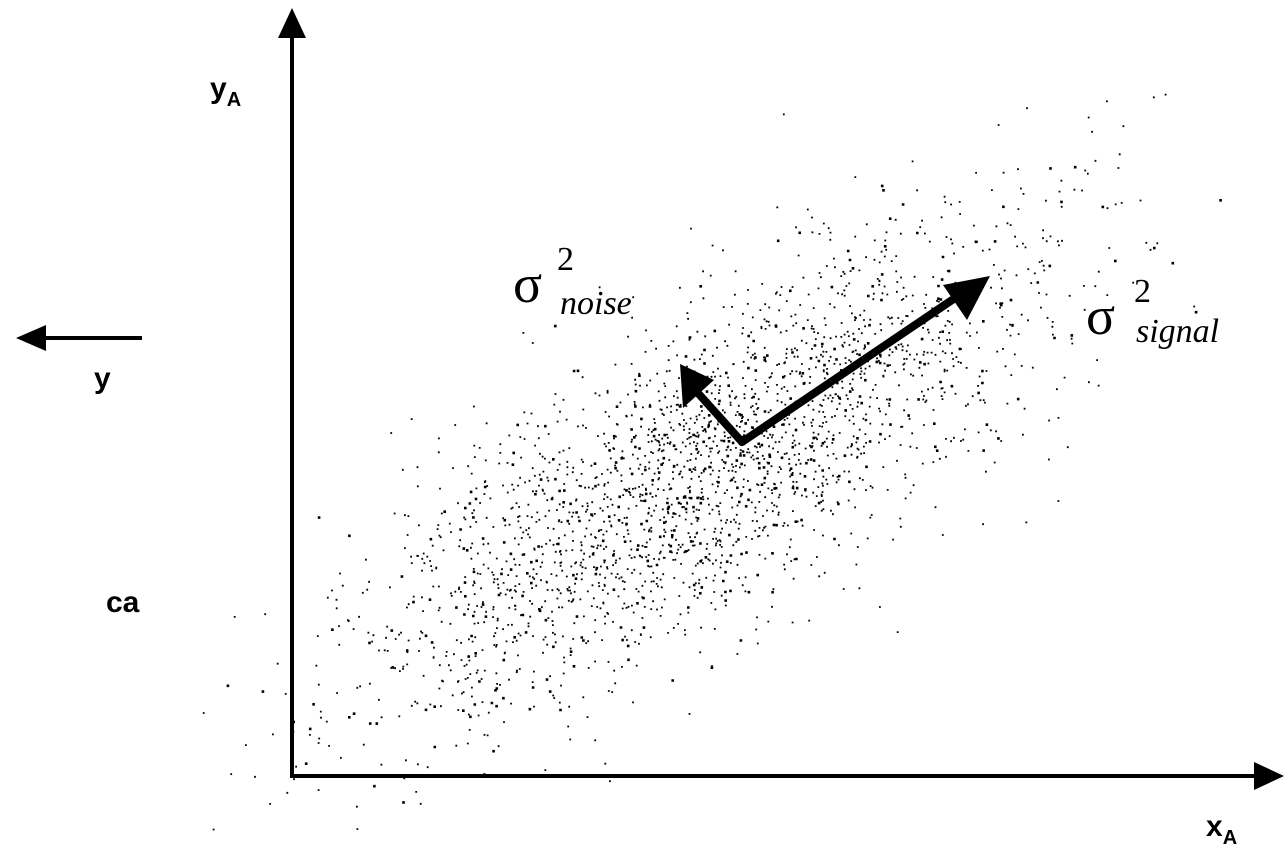 The image size is (1285, 852). What do you see at coordinates (565, 259) in the screenshot?
I see `sigma-noise-superscript: 2` at bounding box center [565, 259].